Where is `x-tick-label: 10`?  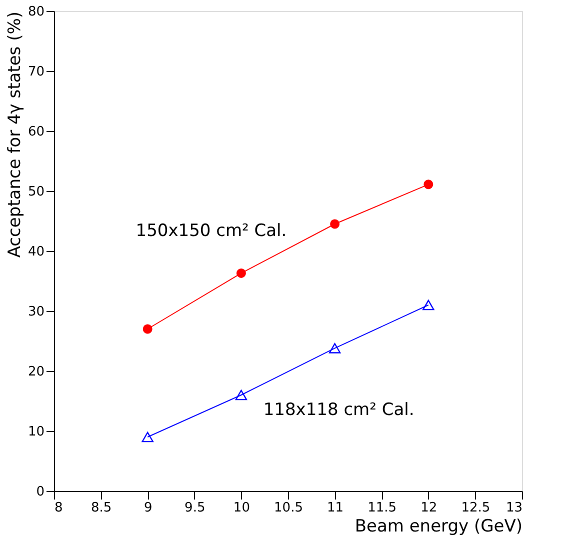
x-tick-label: 10 is located at coordinates (241, 508).